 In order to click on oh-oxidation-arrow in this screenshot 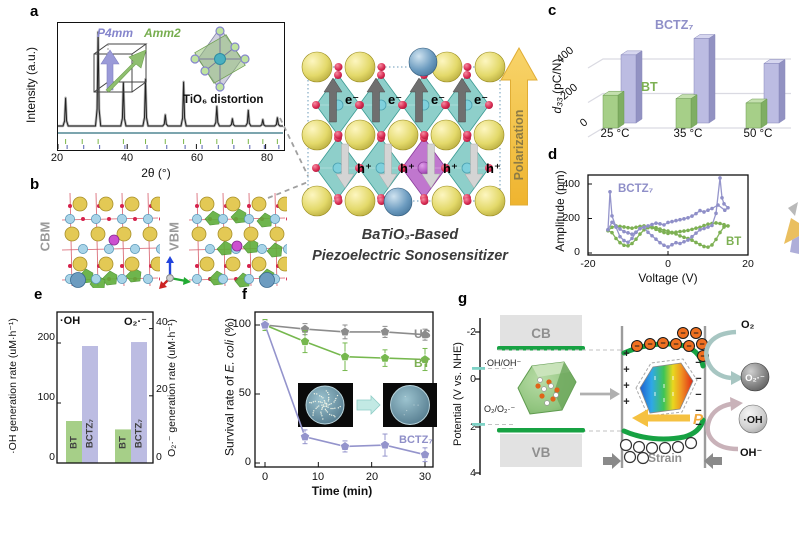, I will do `click(722, 426)`.